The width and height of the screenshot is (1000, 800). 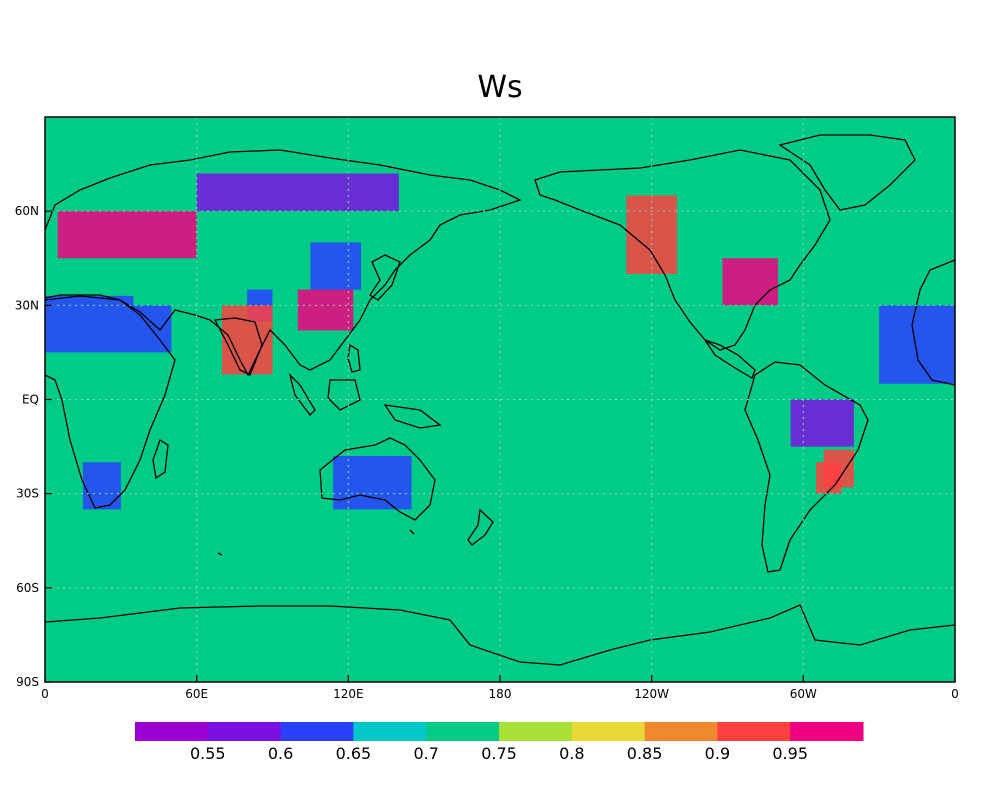 What do you see at coordinates (27, 494) in the screenshot?
I see `y-tick-label: 30S` at bounding box center [27, 494].